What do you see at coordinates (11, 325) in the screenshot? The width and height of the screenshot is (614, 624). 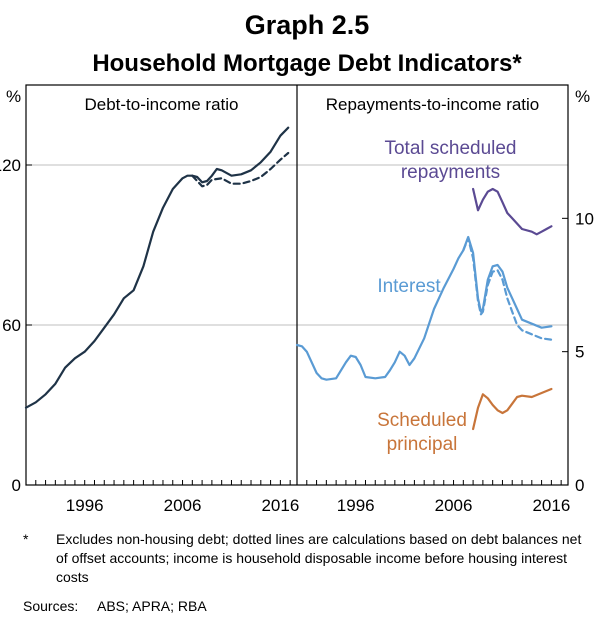 I see `left-y-tick-label: 60` at bounding box center [11, 325].